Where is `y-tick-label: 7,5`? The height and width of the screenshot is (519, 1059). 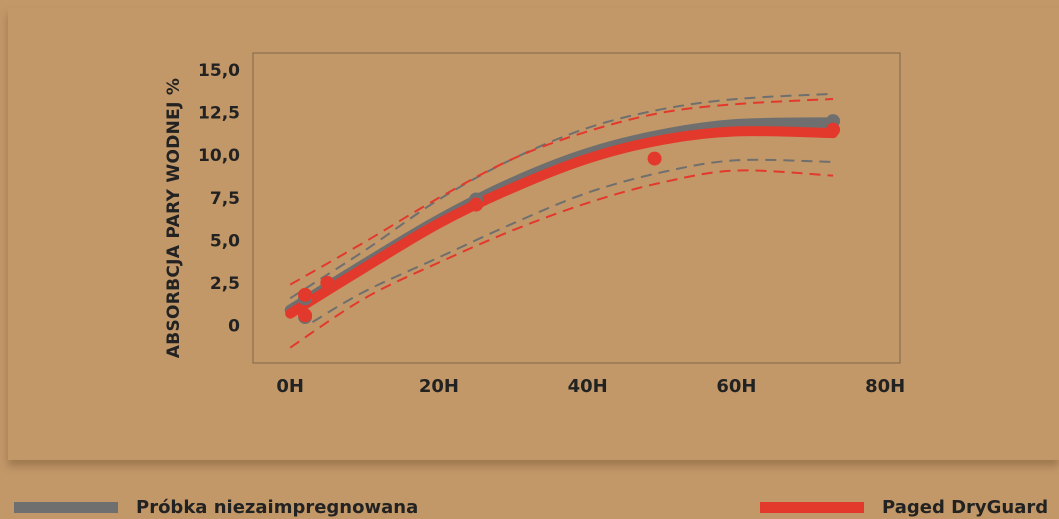 y-tick-label: 7,5 is located at coordinates (225, 199).